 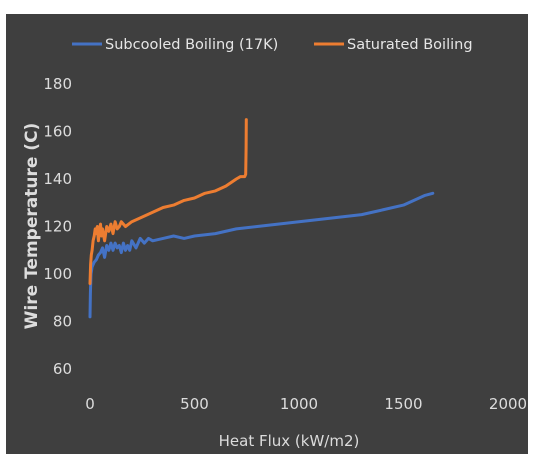 What do you see at coordinates (62, 322) in the screenshot?
I see `y-tick-label: 80` at bounding box center [62, 322].